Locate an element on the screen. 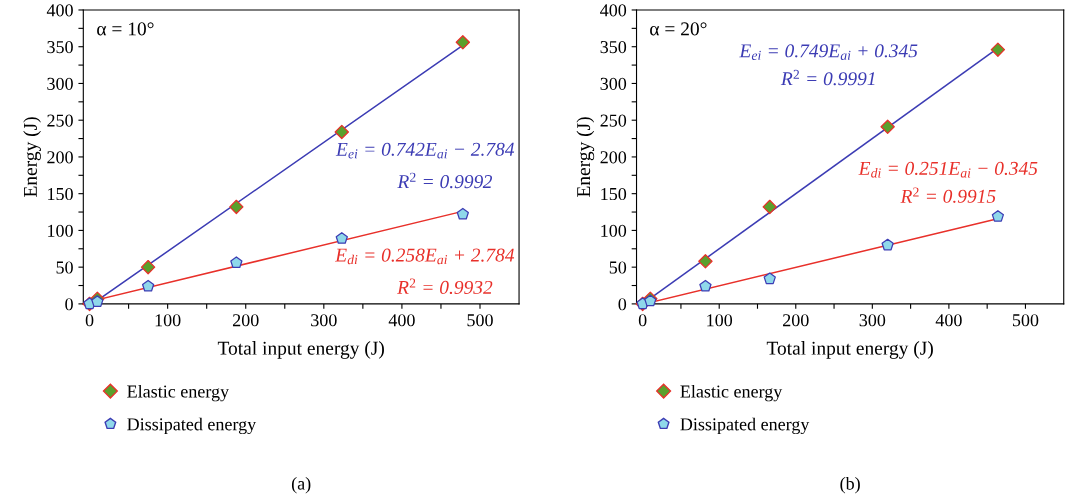 This screenshot has width=1068, height=499. annotation: E$_{di}$ = 0.251E$_{ai}$ − 0.345 is located at coordinates (948, 169).